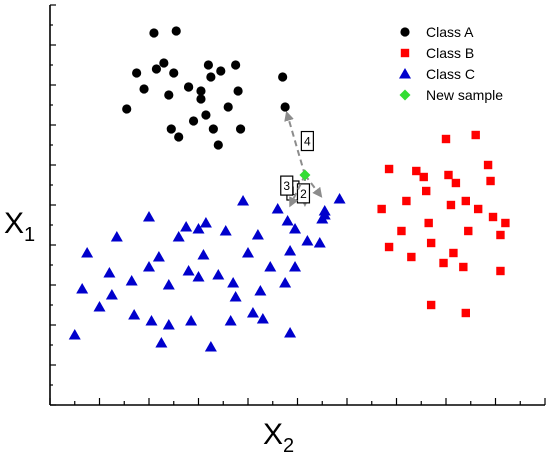 The image size is (550, 457). I want to click on legend-label: Class B, so click(450, 53).